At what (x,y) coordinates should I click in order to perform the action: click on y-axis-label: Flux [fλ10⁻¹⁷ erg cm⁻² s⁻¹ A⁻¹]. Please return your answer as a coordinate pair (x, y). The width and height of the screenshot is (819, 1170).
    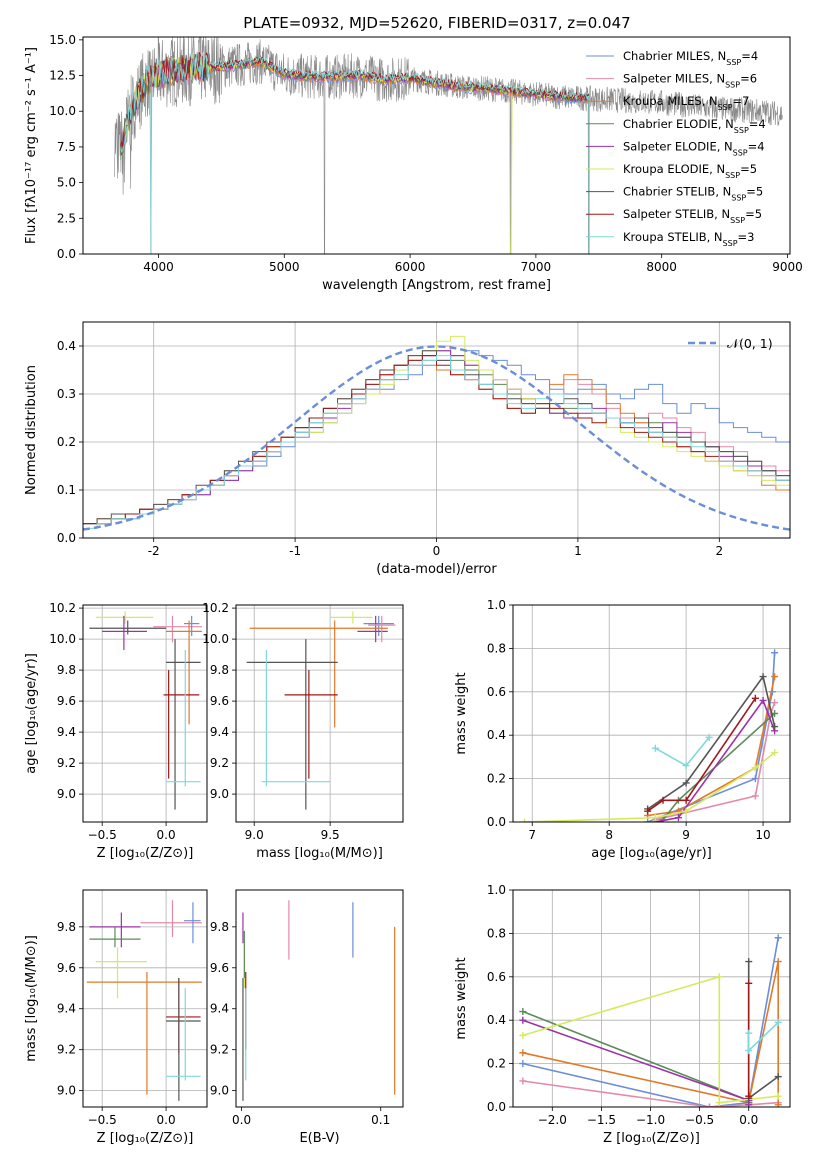
    Looking at the image, I should click on (31, 145).